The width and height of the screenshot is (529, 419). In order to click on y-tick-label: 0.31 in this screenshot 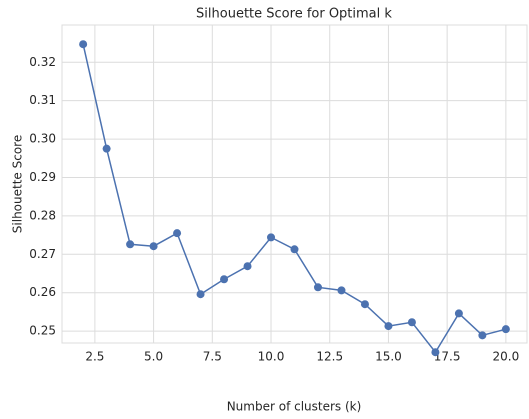, I will do `click(42, 100)`.